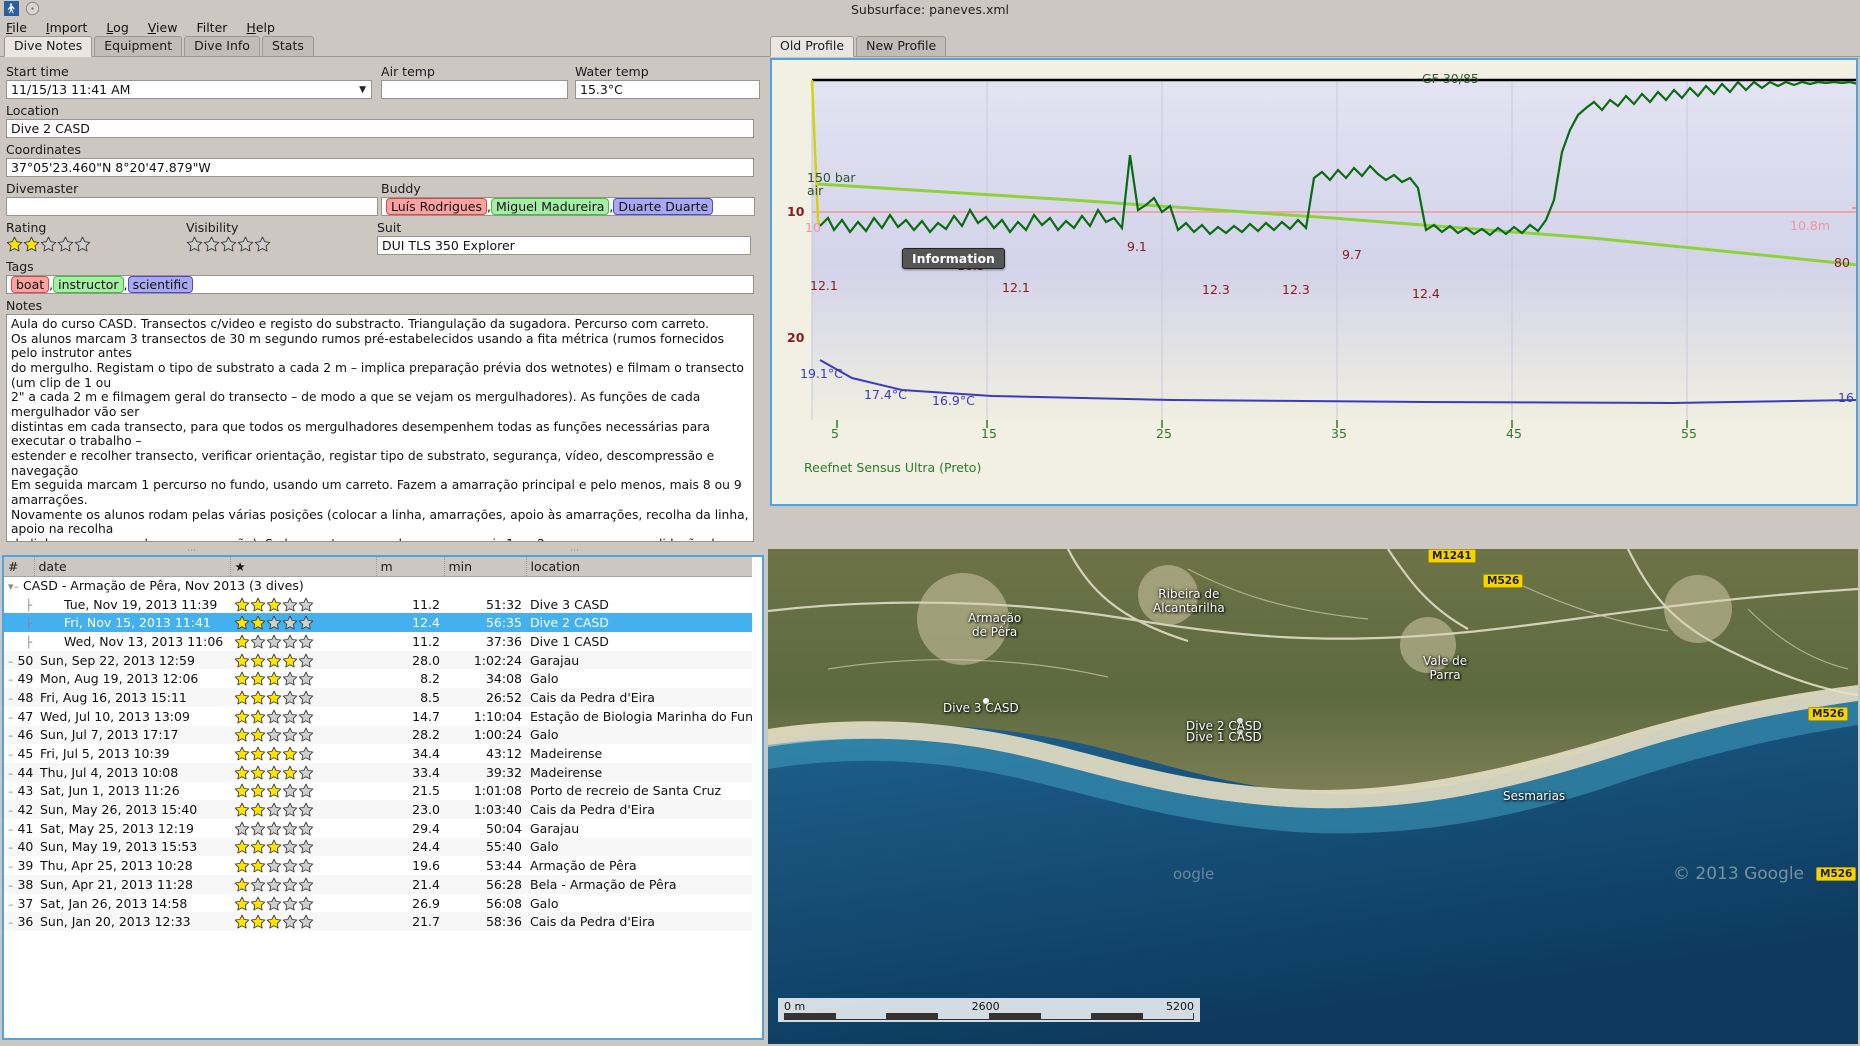 The image size is (1860, 1046). I want to click on map-label-1: Ribeira de Alcantarilha, so click(1189, 601).